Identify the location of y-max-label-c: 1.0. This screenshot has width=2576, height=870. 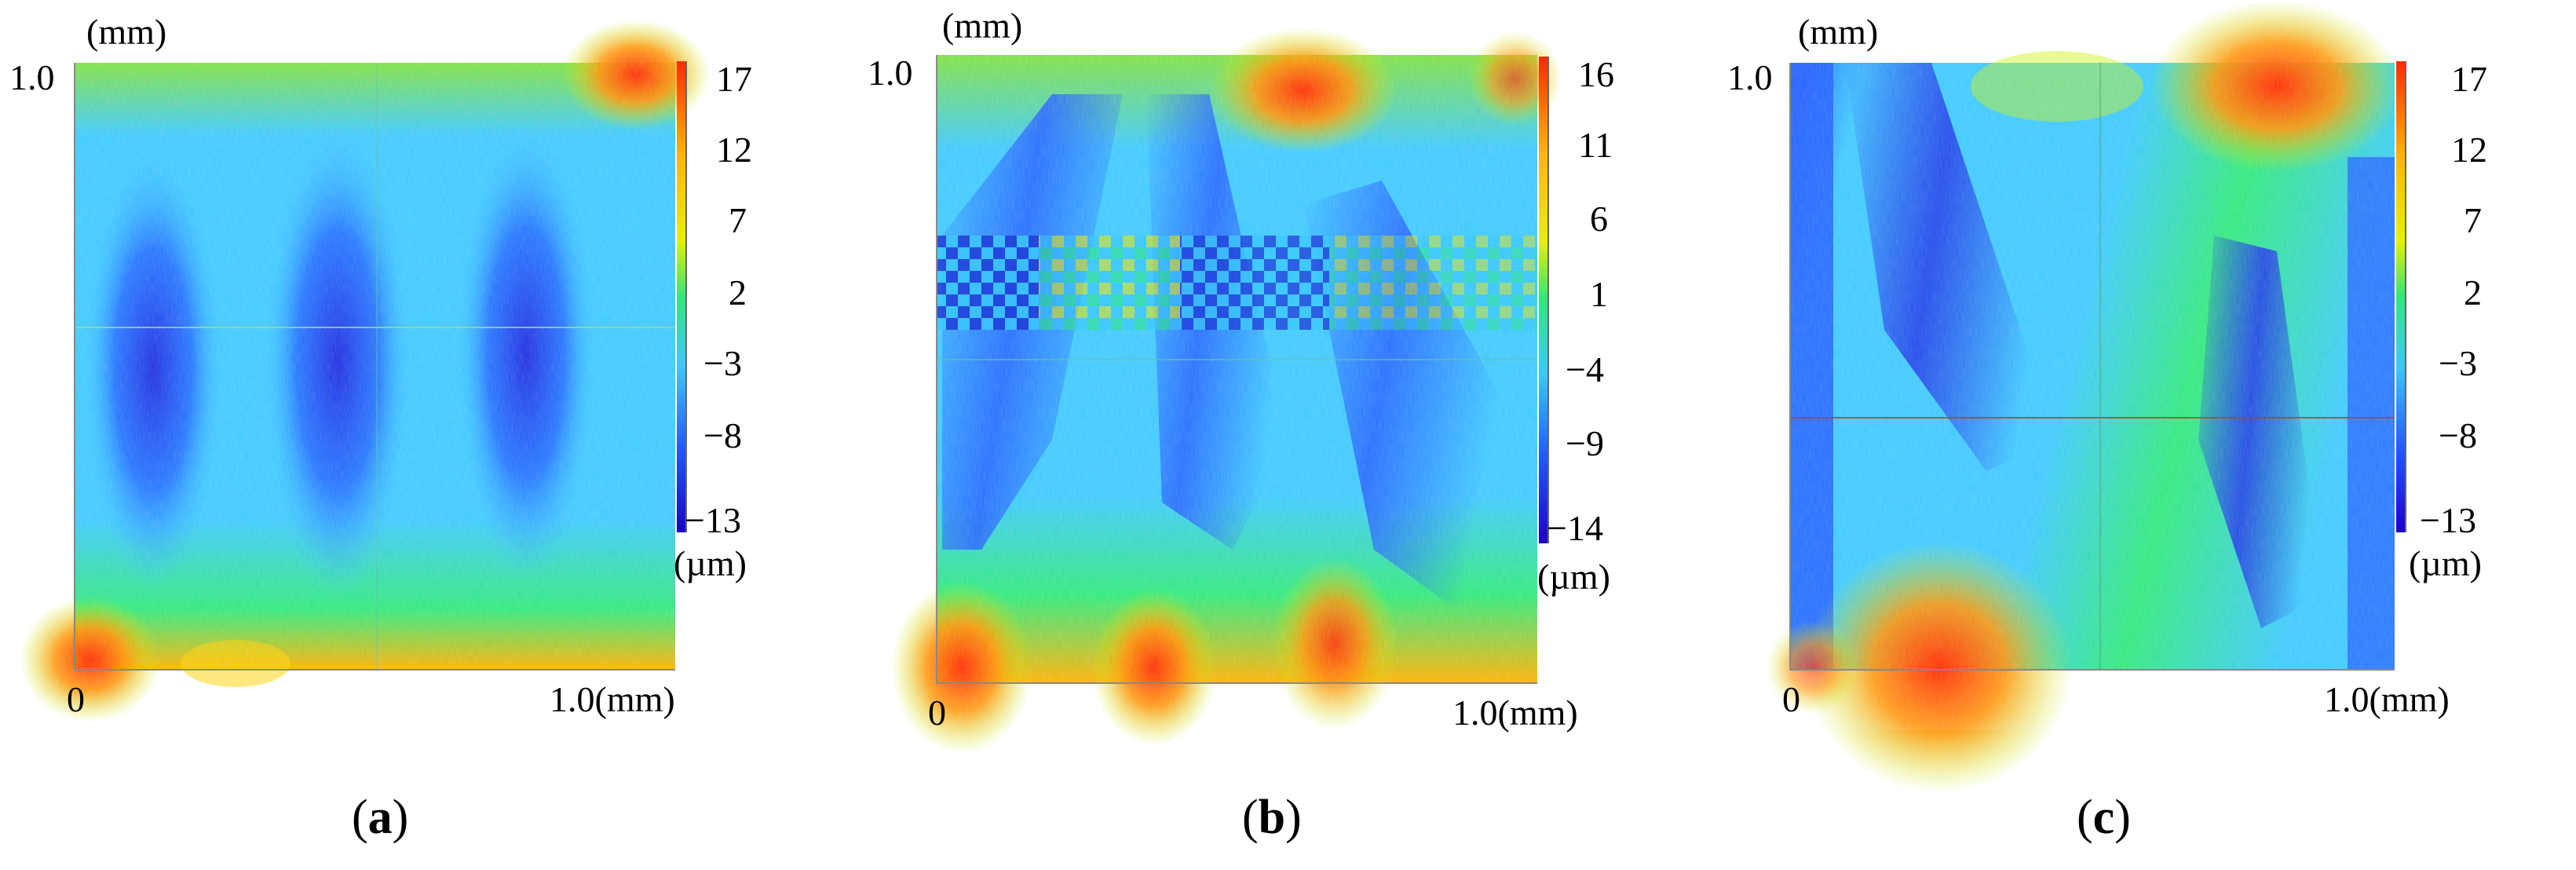
(1750, 77).